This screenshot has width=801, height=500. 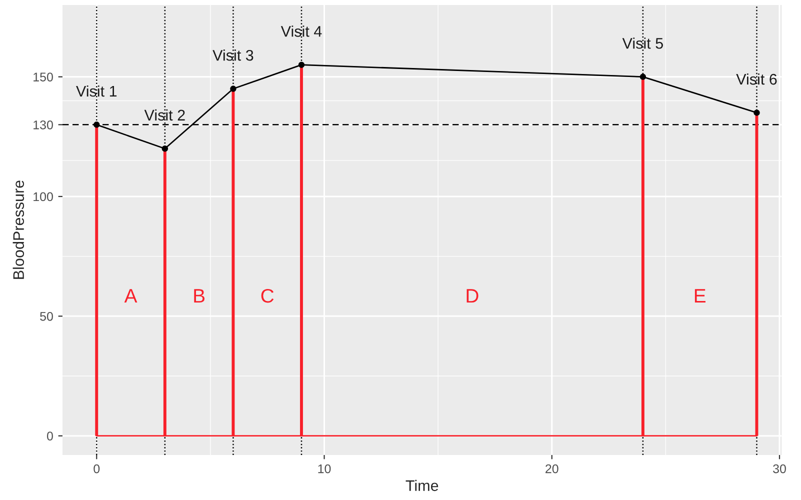 I want to click on annotation: Visit 5, so click(x=642, y=43).